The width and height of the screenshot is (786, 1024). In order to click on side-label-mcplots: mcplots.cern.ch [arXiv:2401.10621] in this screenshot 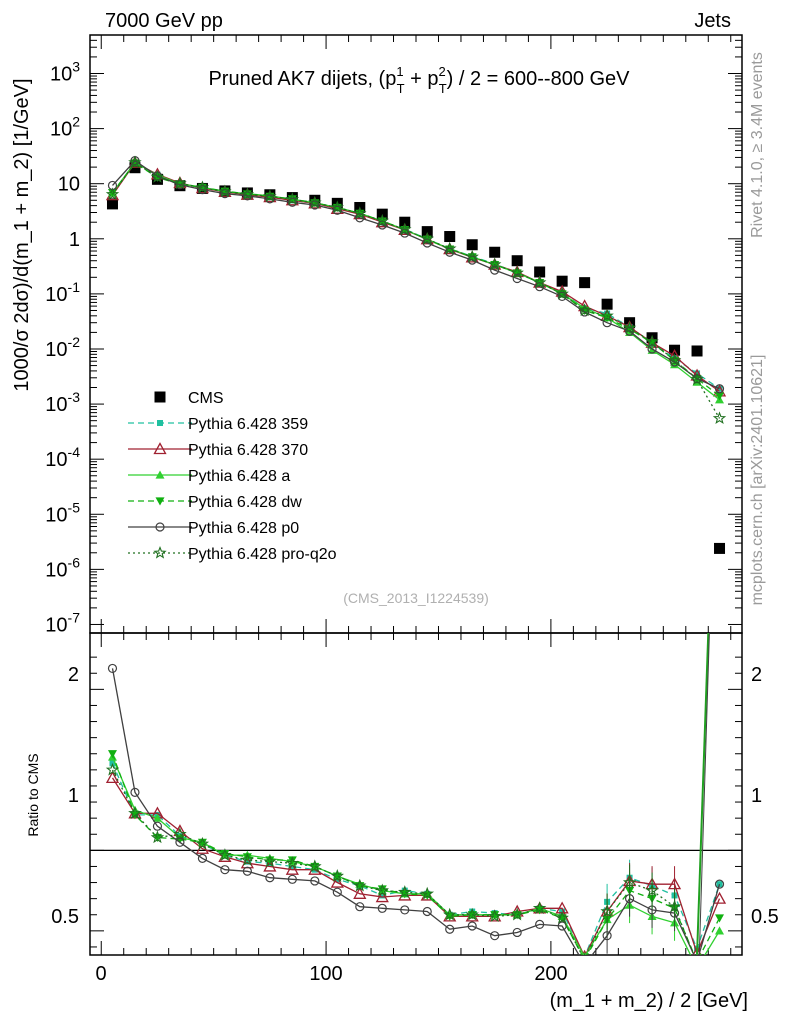, I will do `click(757, 480)`.